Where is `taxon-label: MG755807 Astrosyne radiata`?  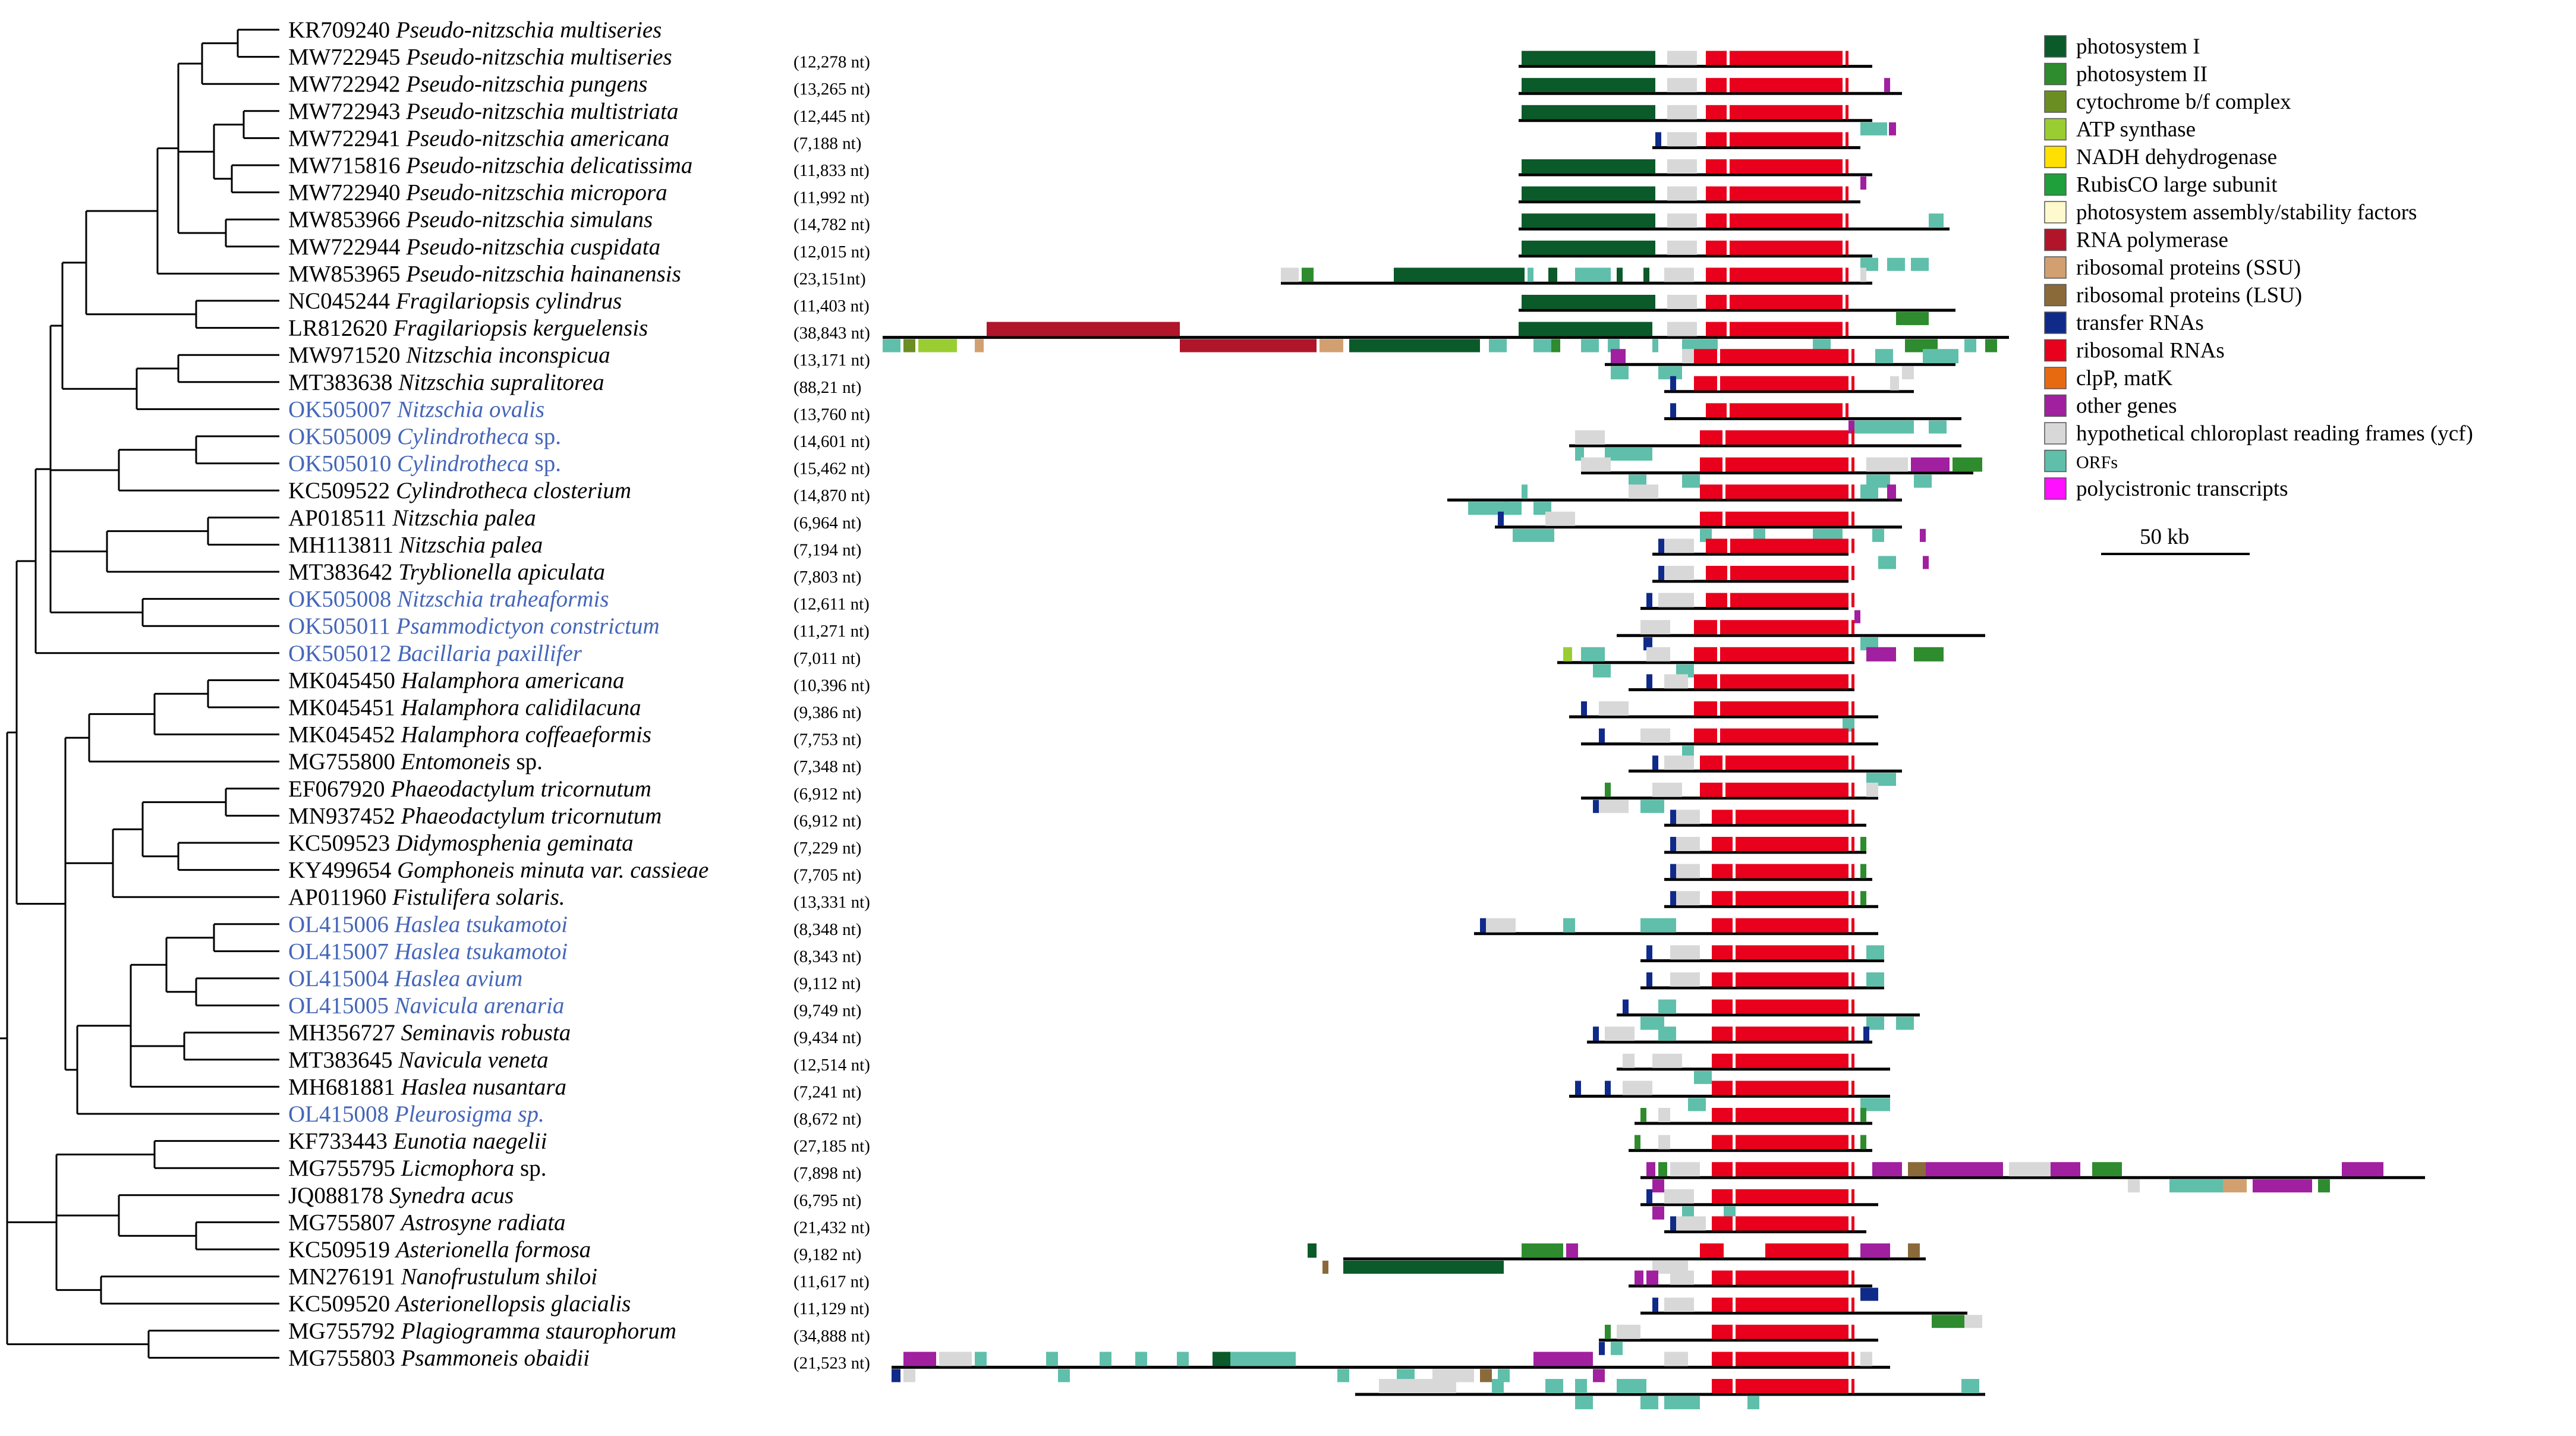 taxon-label: MG755807 Astrosyne radiata is located at coordinates (427, 1222).